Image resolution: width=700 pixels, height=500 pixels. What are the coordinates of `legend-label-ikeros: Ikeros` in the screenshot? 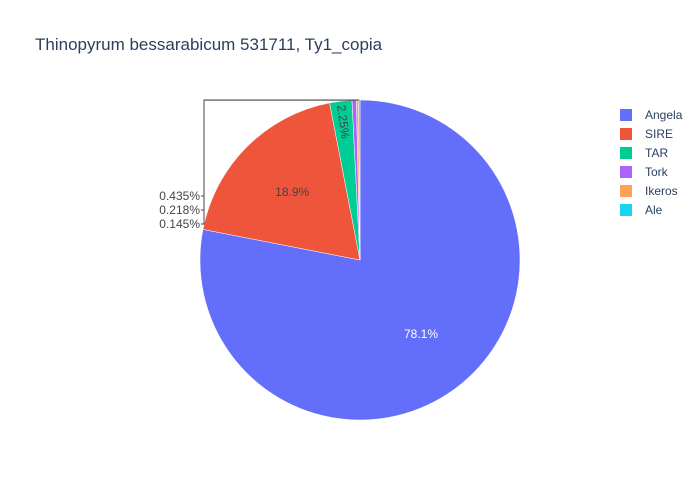 It's located at (661, 191).